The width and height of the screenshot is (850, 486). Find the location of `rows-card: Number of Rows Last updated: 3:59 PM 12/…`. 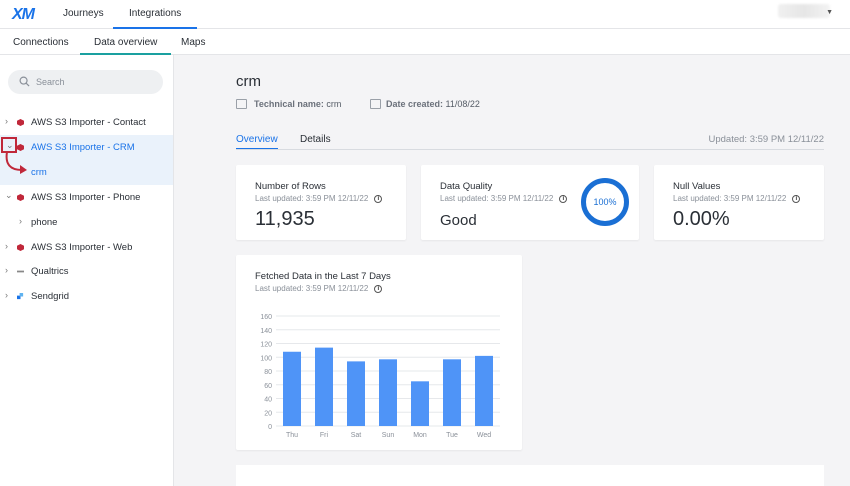

rows-card: Number of Rows Last updated: 3:59 PM 12/… is located at coordinates (321, 202).